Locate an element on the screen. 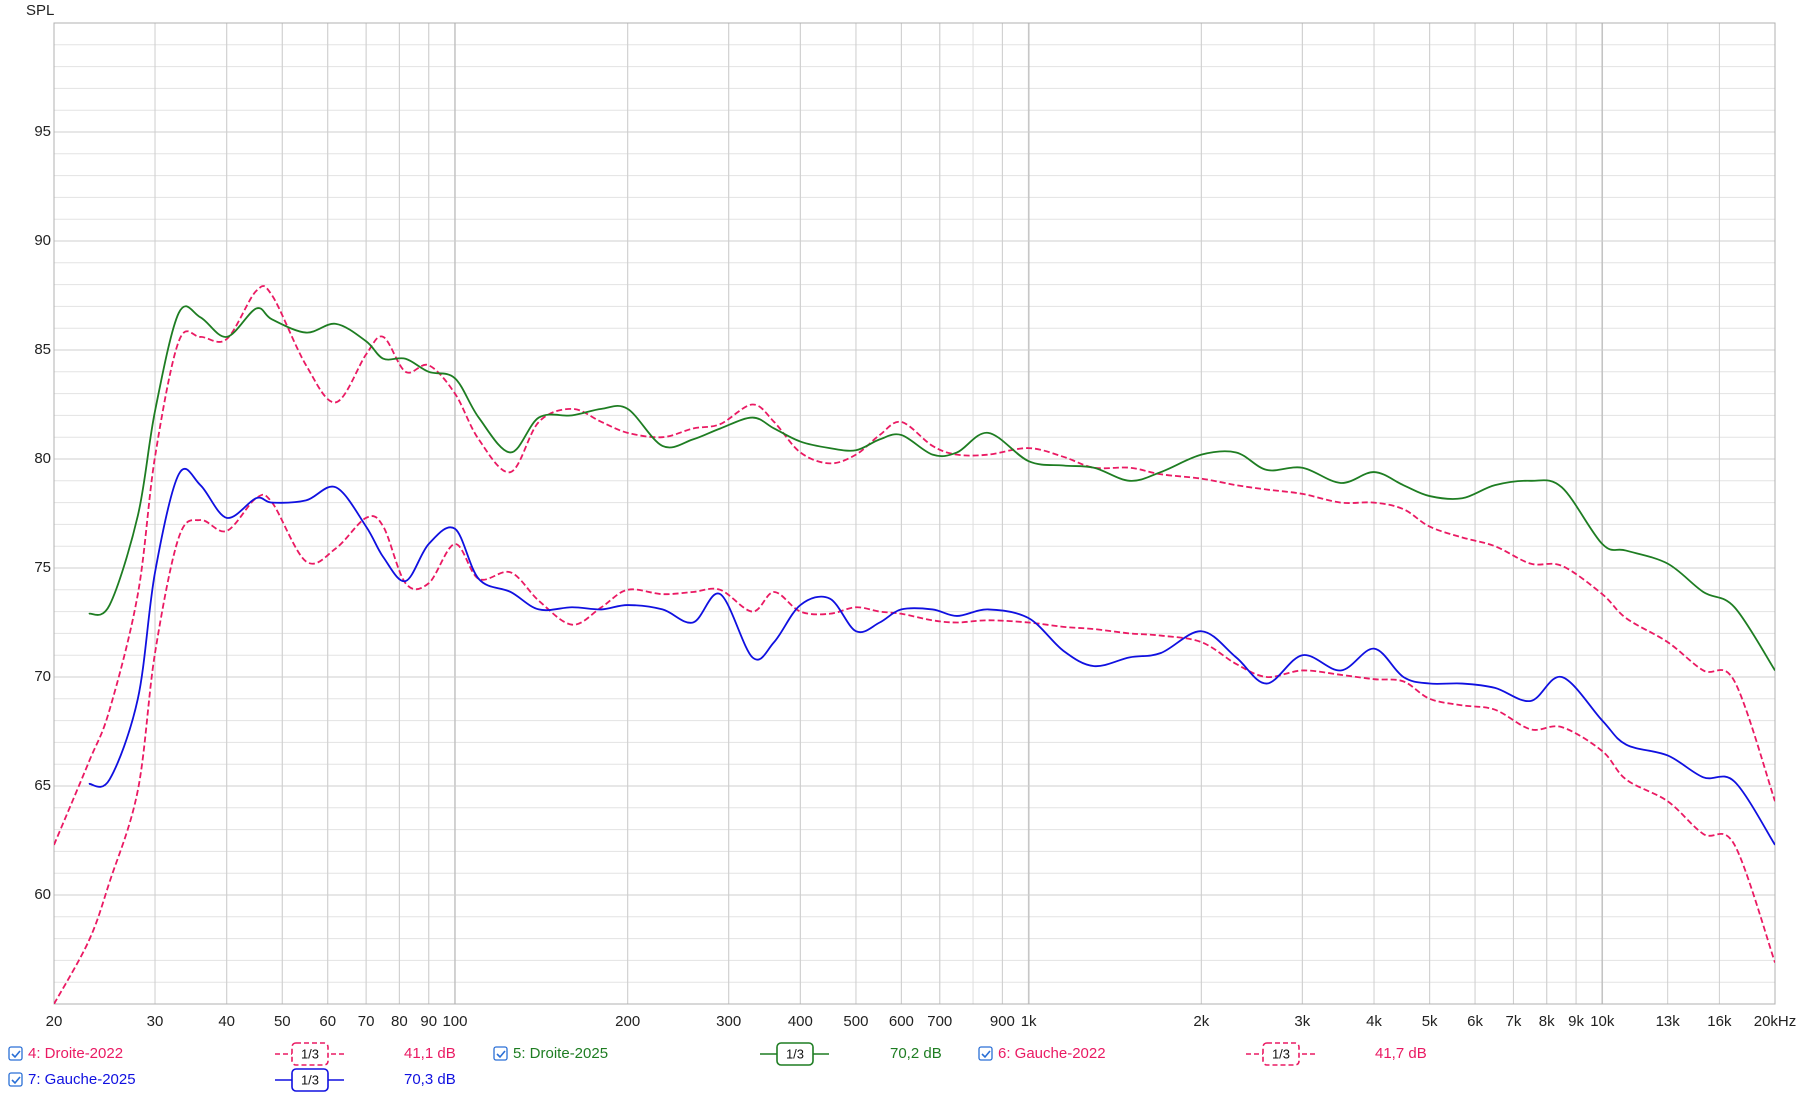  x-tick-label: 600 is located at coordinates (901, 1021).